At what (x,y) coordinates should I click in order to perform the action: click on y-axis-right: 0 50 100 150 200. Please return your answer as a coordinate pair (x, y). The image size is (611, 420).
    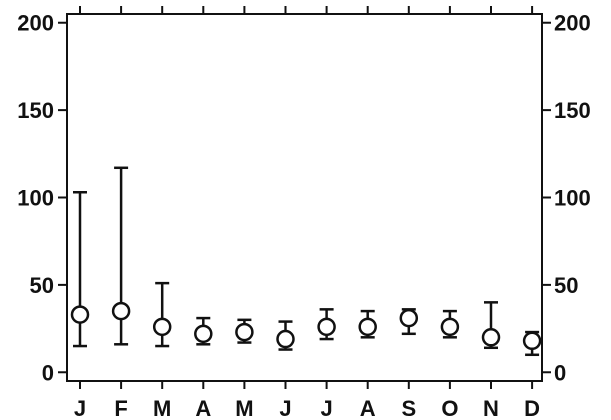
    Looking at the image, I should click on (566, 198).